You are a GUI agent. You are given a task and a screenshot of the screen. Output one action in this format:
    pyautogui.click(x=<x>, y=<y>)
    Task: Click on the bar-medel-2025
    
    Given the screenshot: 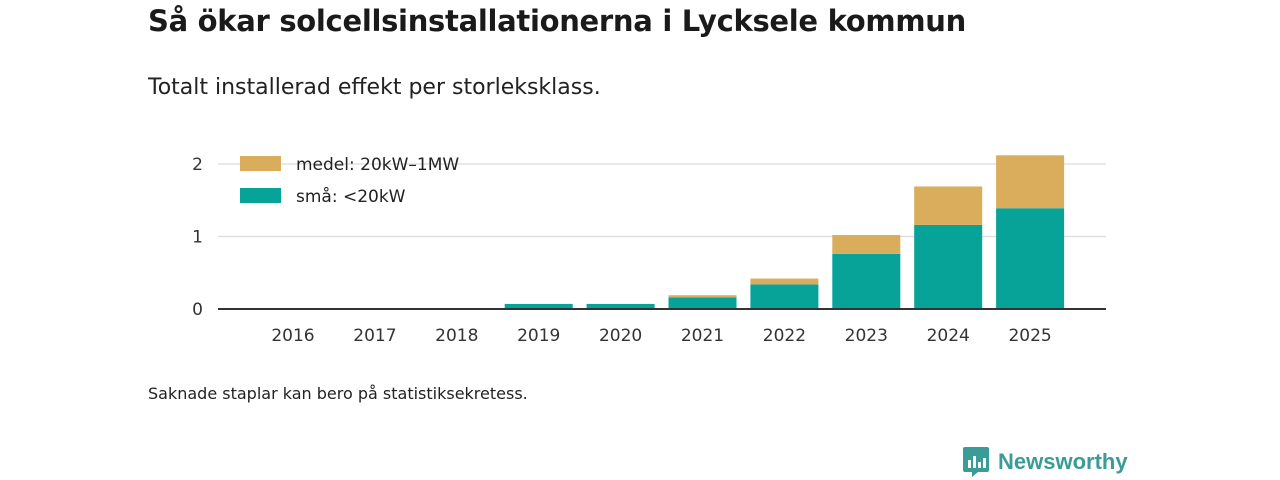 What is the action you would take?
    pyautogui.click(x=1030, y=182)
    